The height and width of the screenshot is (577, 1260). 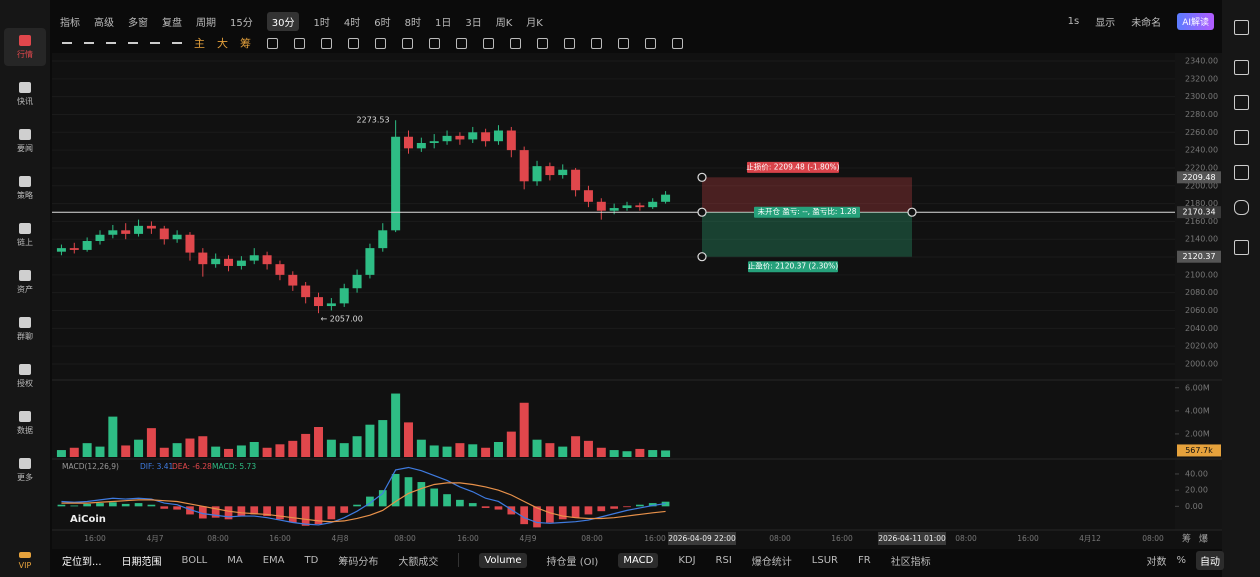 What do you see at coordinates (25, 322) in the screenshot?
I see `sidebar-icon` at bounding box center [25, 322].